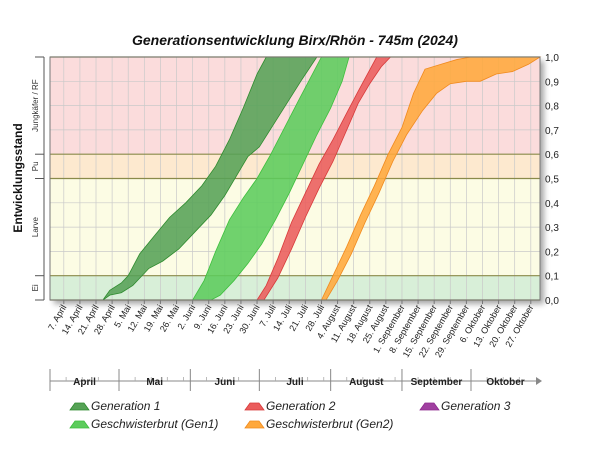  I want to click on legend-label: Generation 1, so click(125, 406).